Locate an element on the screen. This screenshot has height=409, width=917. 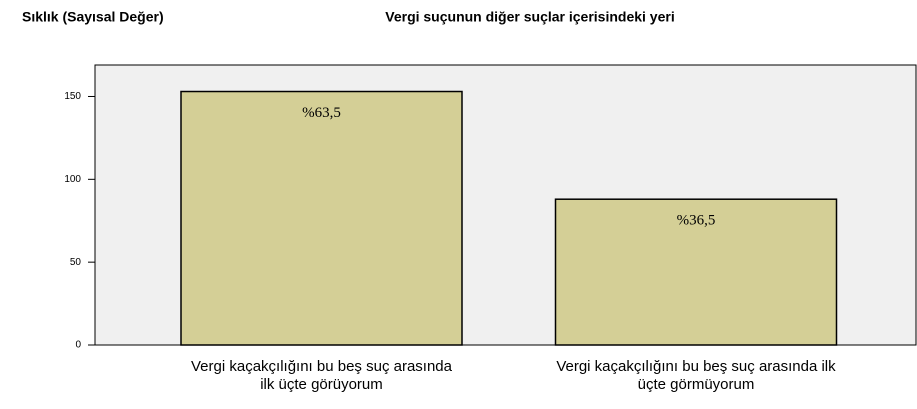
bar is located at coordinates (696, 272).